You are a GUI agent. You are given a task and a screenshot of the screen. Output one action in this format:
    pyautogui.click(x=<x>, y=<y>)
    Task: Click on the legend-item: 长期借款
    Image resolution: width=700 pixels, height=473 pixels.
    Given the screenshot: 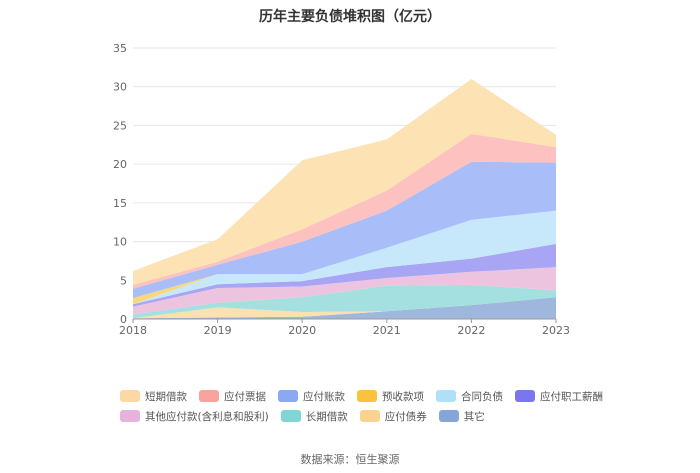 What is the action you would take?
    pyautogui.click(x=314, y=416)
    